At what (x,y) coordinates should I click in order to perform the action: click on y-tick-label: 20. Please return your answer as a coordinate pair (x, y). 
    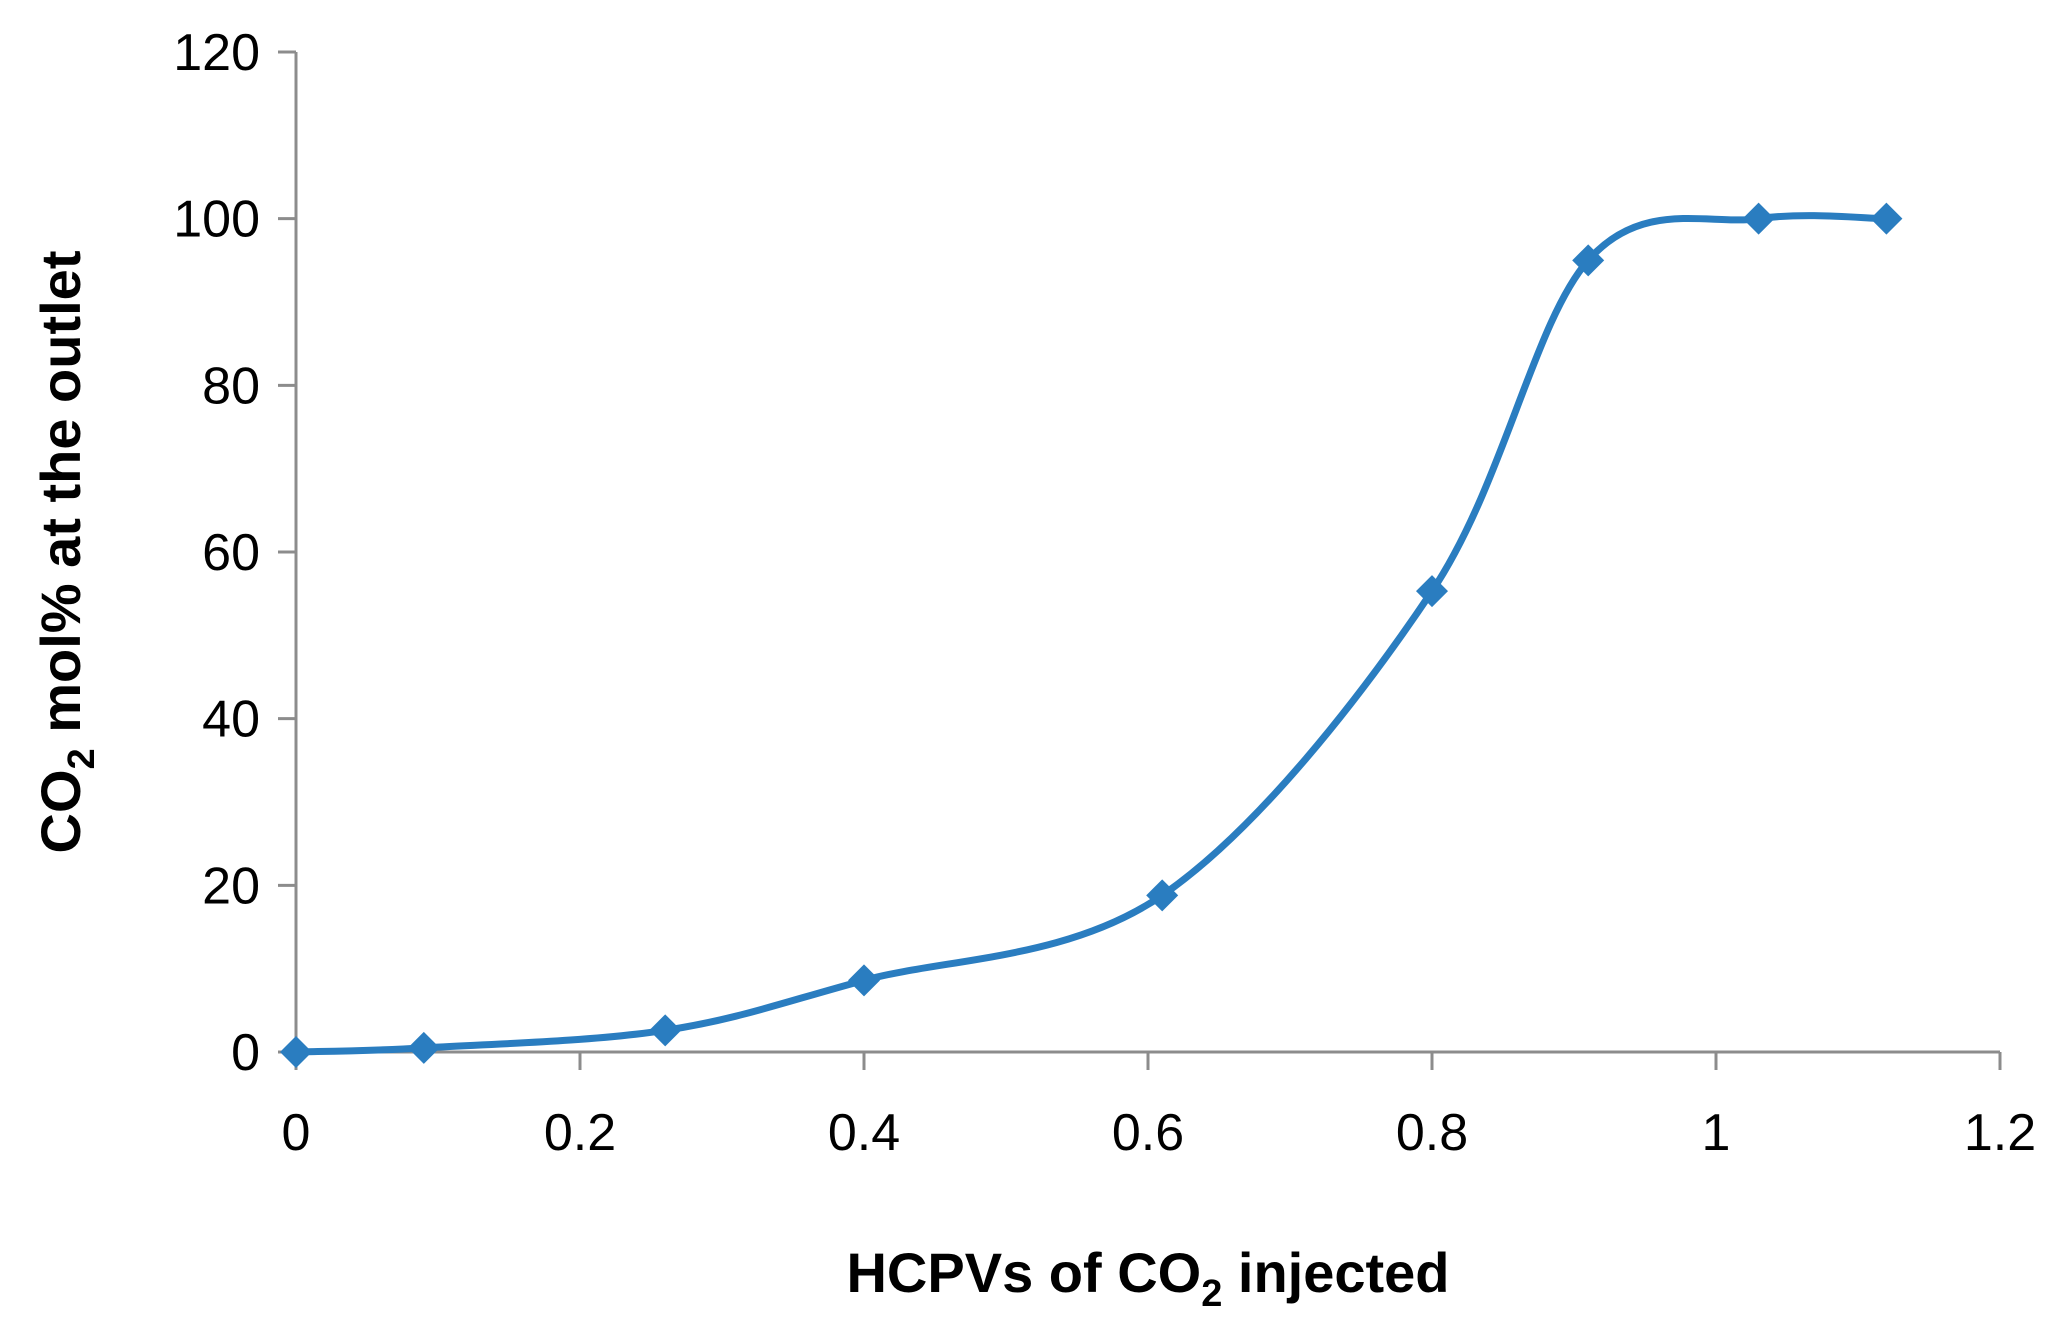
    Looking at the image, I should click on (231, 886).